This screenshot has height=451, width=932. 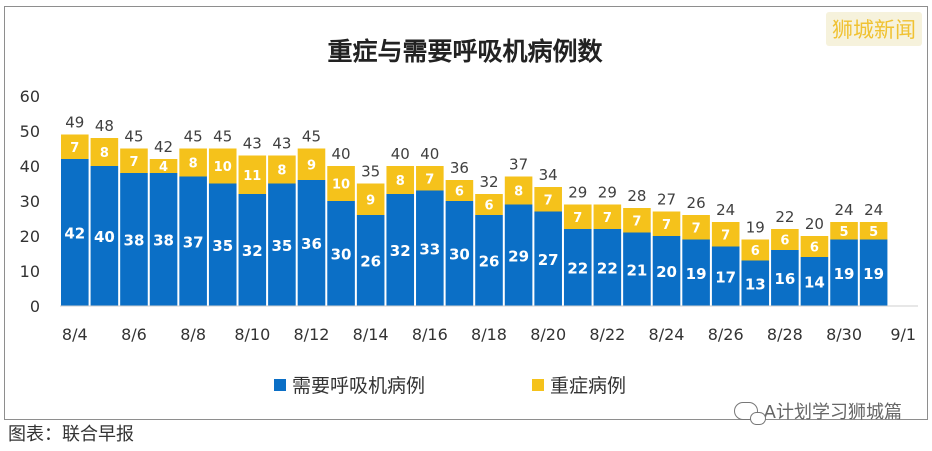 I want to click on x-tick-label: 8/20, so click(x=548, y=334).